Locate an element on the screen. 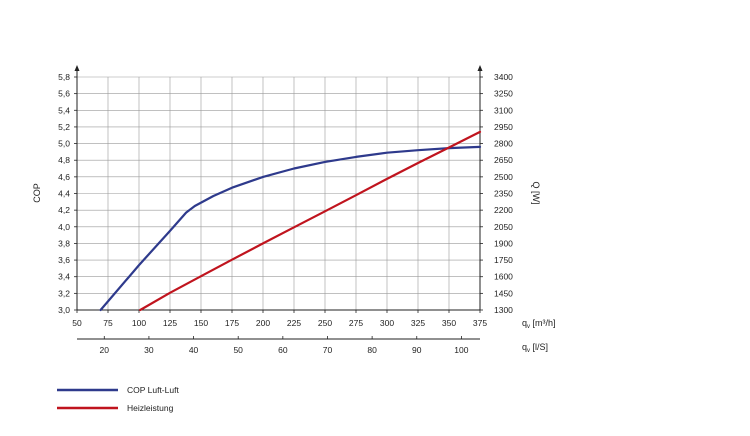  x-top-tick-label: 250 is located at coordinates (325, 323).